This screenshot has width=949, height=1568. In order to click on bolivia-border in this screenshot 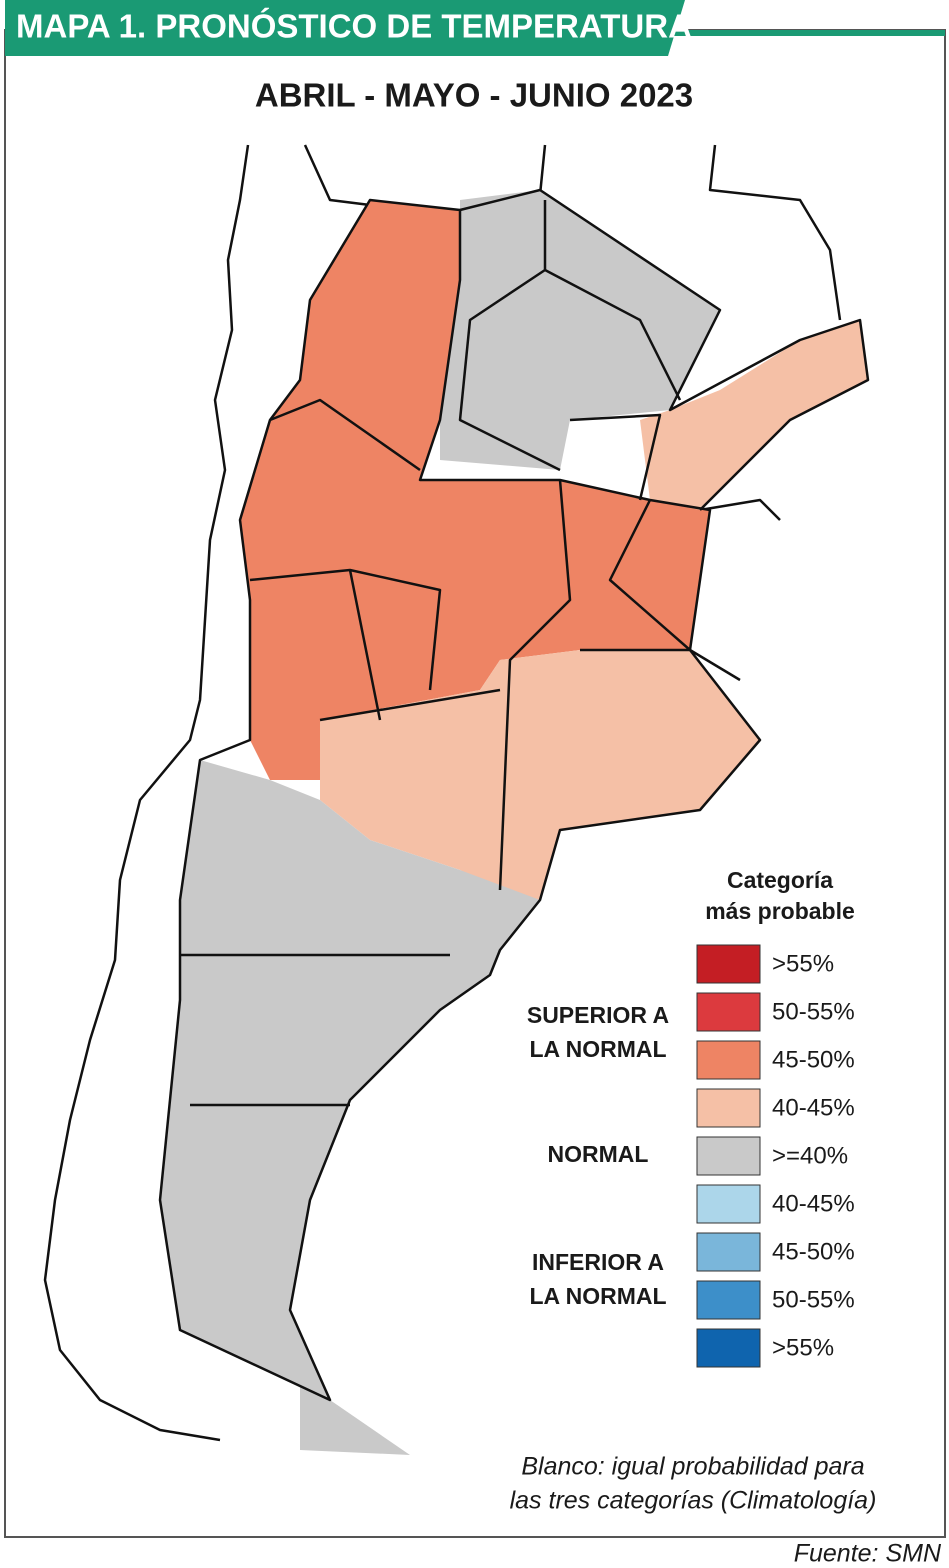, I will do `click(337, 175)`.